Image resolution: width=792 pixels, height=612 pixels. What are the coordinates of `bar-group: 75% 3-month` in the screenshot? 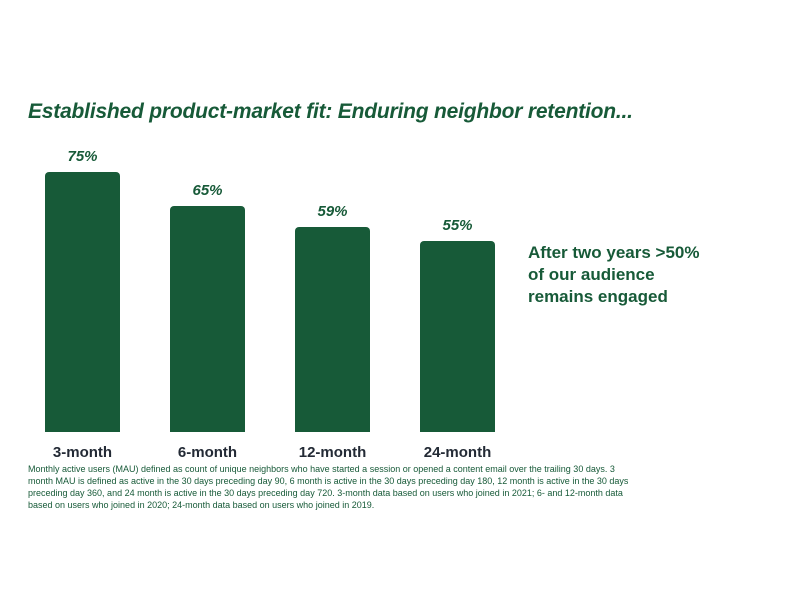 It's located at (82, 301).